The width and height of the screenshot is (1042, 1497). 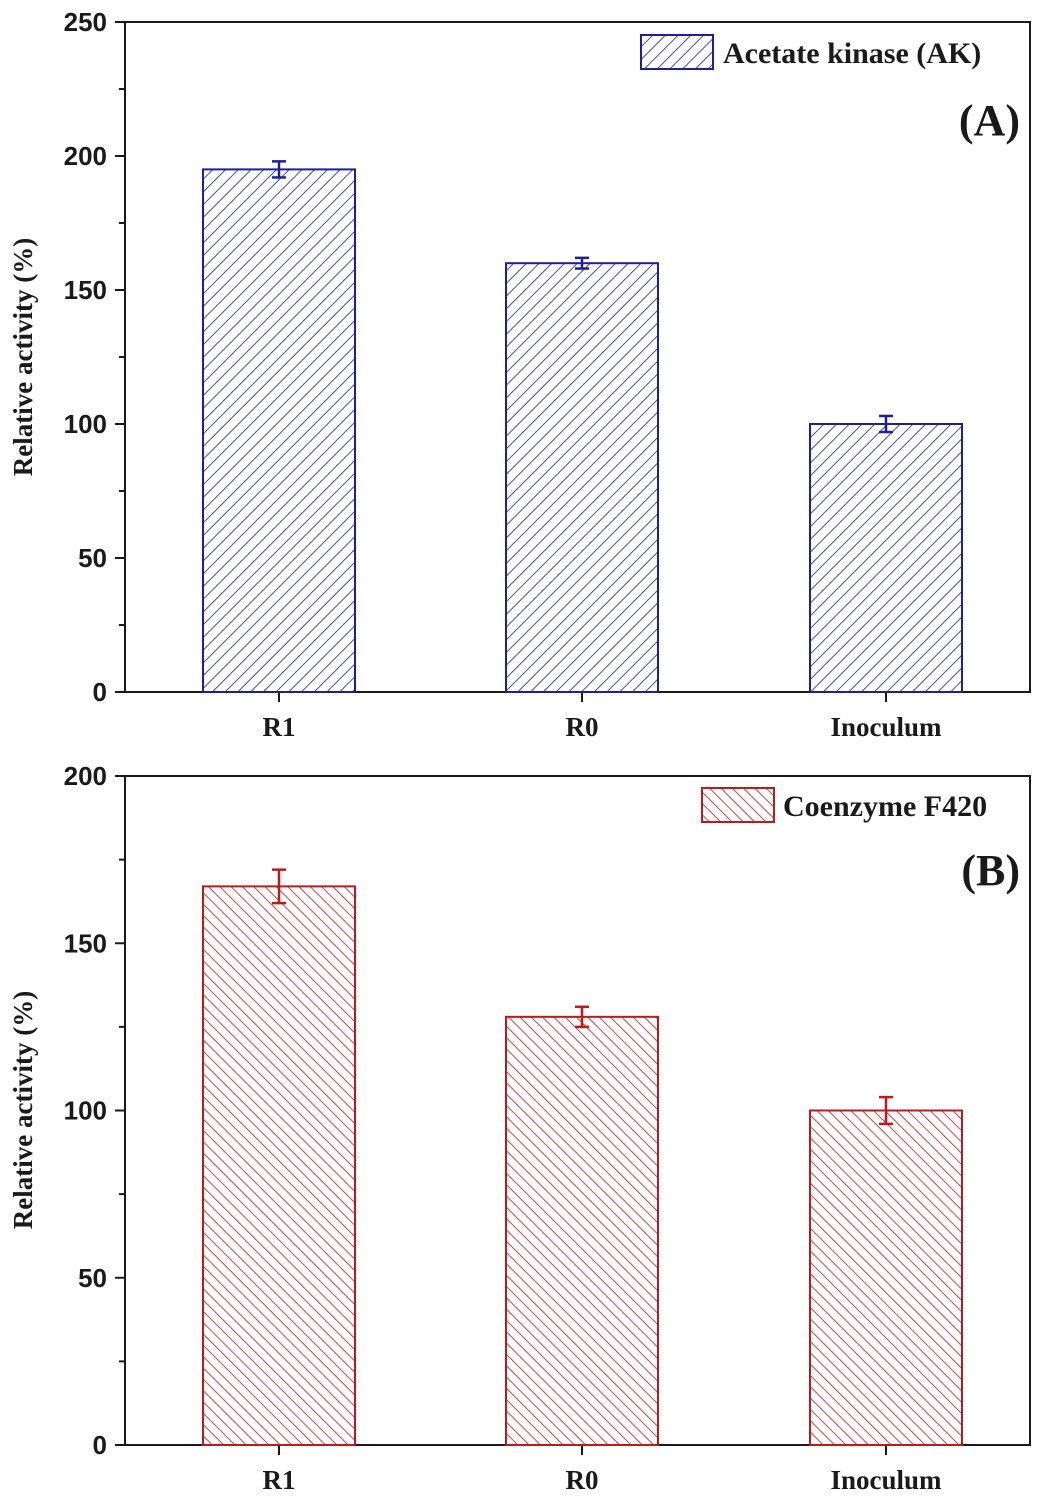 I want to click on panel-tag: (A), so click(x=989, y=120).